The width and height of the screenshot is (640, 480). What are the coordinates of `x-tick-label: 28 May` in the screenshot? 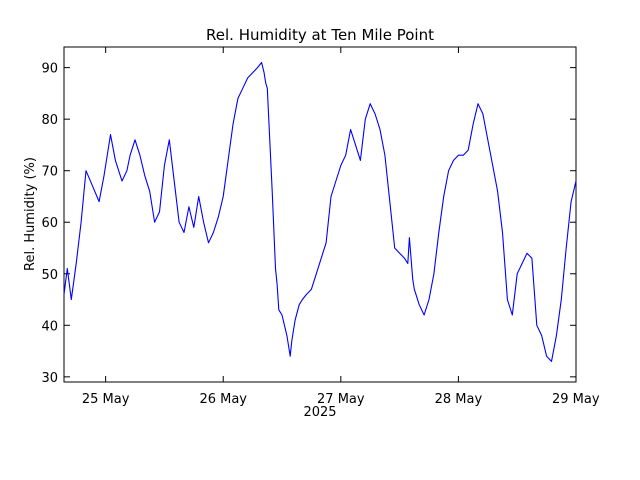 It's located at (459, 399).